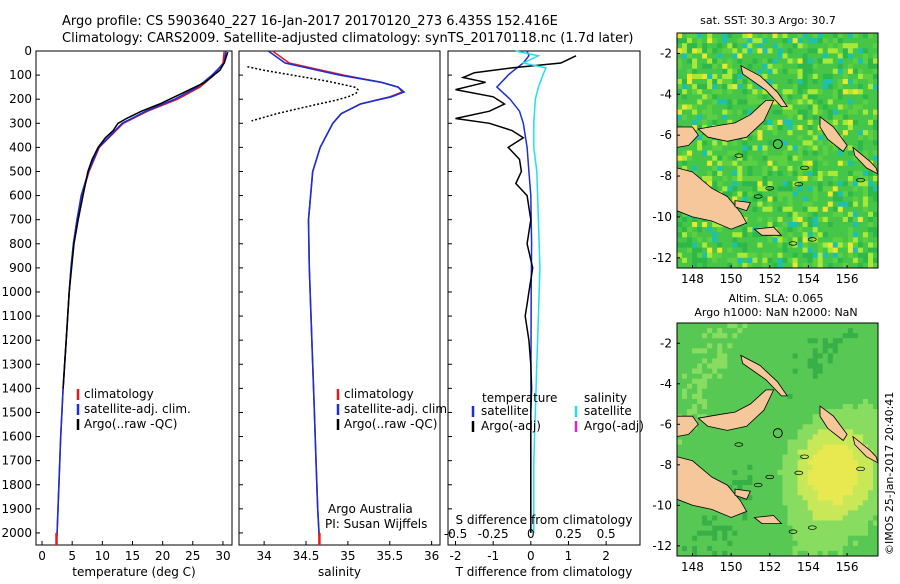 Image resolution: width=900 pixels, height=584 pixels. What do you see at coordinates (20, 123) in the screenshot?
I see `y-tick-label: 300` at bounding box center [20, 123].